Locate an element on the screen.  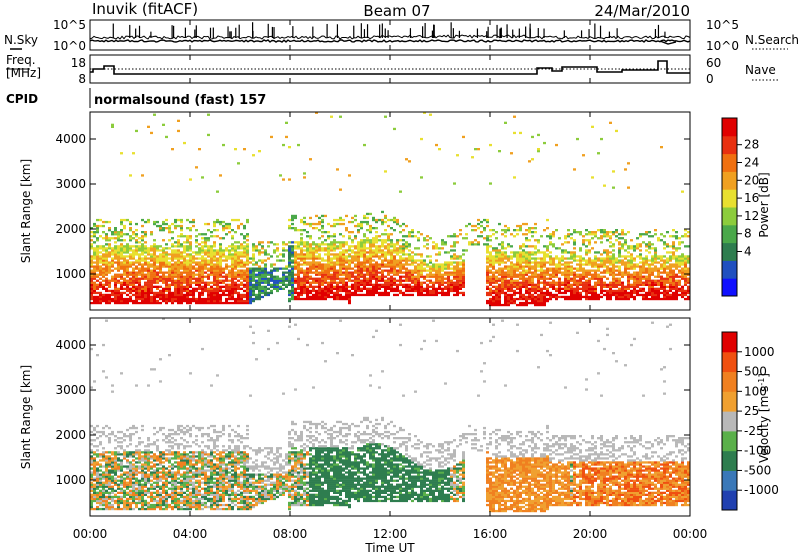
velocity-cell is located at coordinates (94, 509).